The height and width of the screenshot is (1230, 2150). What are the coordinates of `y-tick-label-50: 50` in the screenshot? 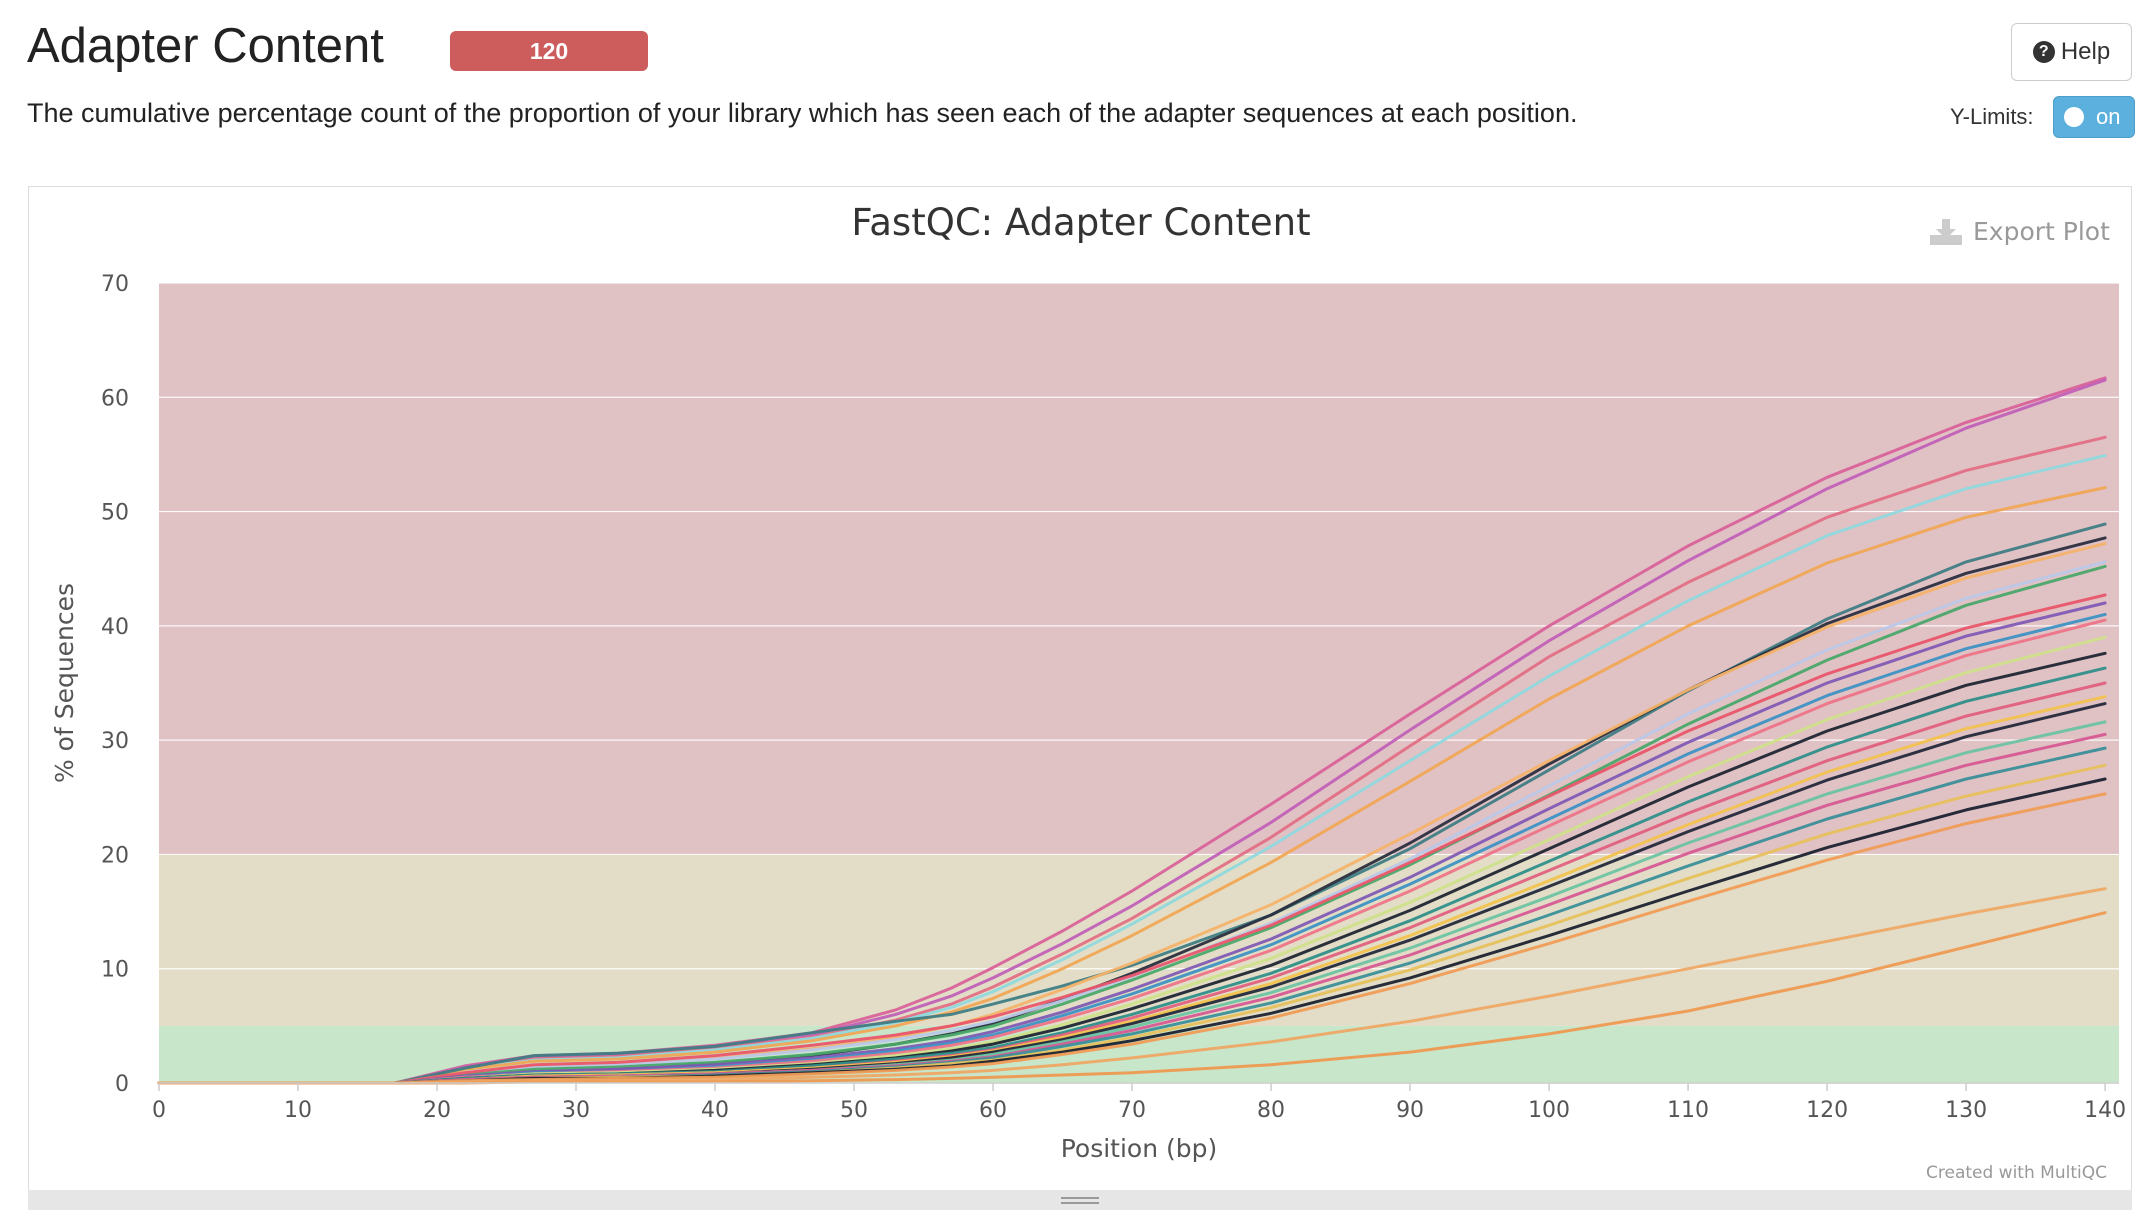 It's located at (115, 513).